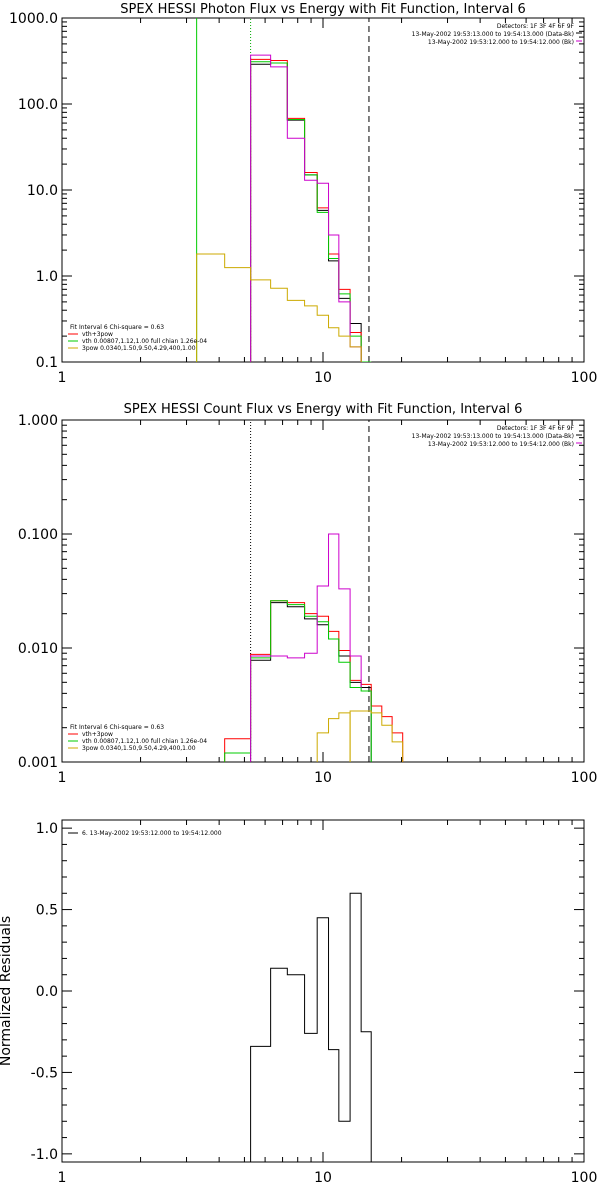  Describe the element at coordinates (42, 191) in the screenshot. I see `y-tick-label: 10.0` at that location.